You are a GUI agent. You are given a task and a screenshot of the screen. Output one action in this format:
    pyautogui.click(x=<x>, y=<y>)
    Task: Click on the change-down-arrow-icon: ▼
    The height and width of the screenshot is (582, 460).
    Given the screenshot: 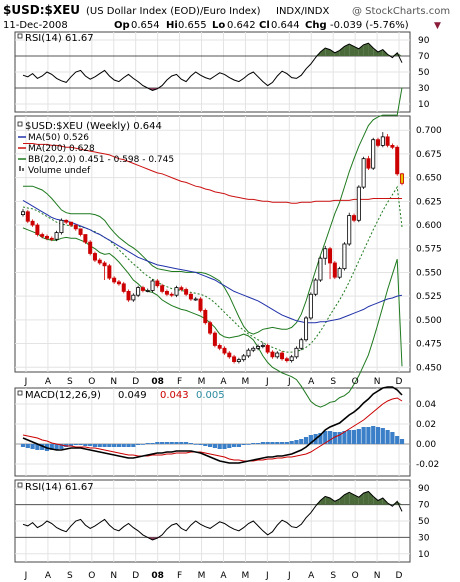 What is the action you would take?
    pyautogui.click(x=437, y=26)
    